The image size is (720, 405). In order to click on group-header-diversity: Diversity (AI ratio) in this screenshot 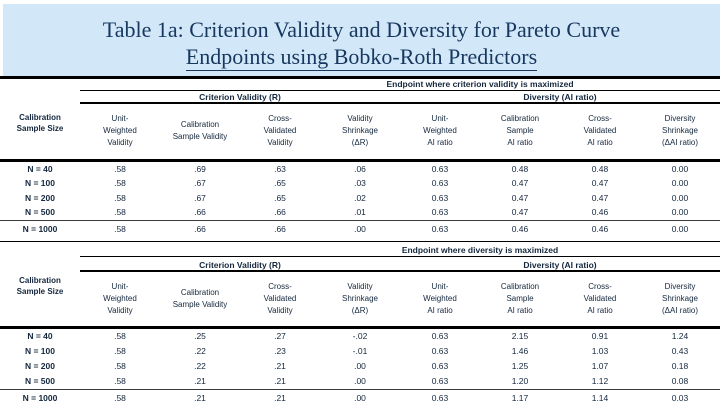, I will do `click(560, 264)`.